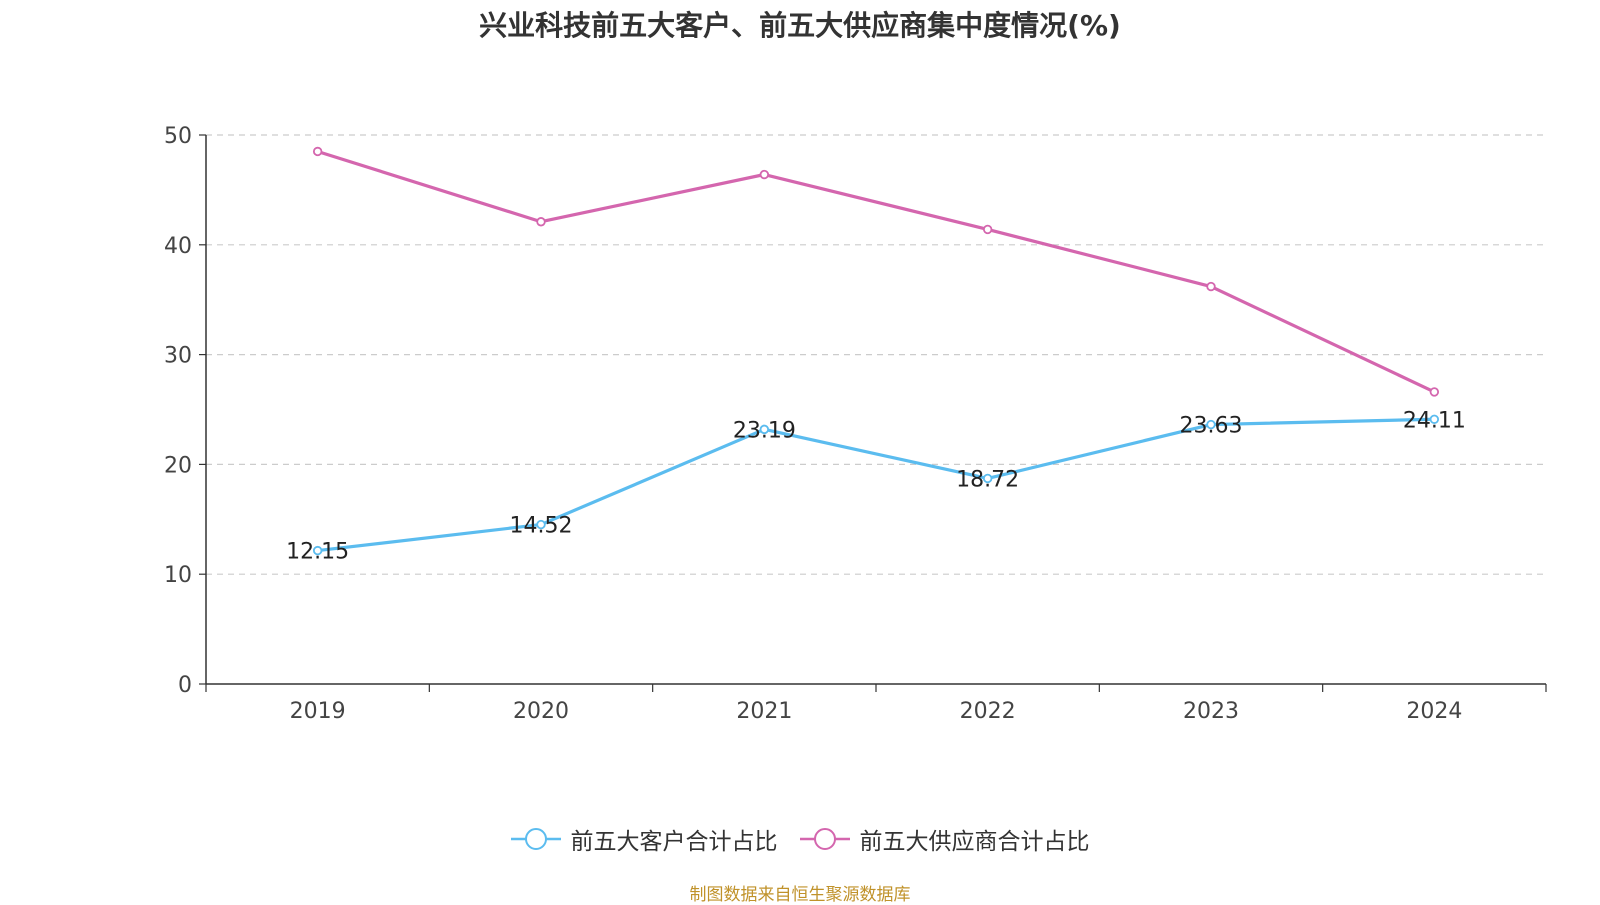 This screenshot has height=905, width=1600. I want to click on x-tick-label: 2024, so click(1434, 711).